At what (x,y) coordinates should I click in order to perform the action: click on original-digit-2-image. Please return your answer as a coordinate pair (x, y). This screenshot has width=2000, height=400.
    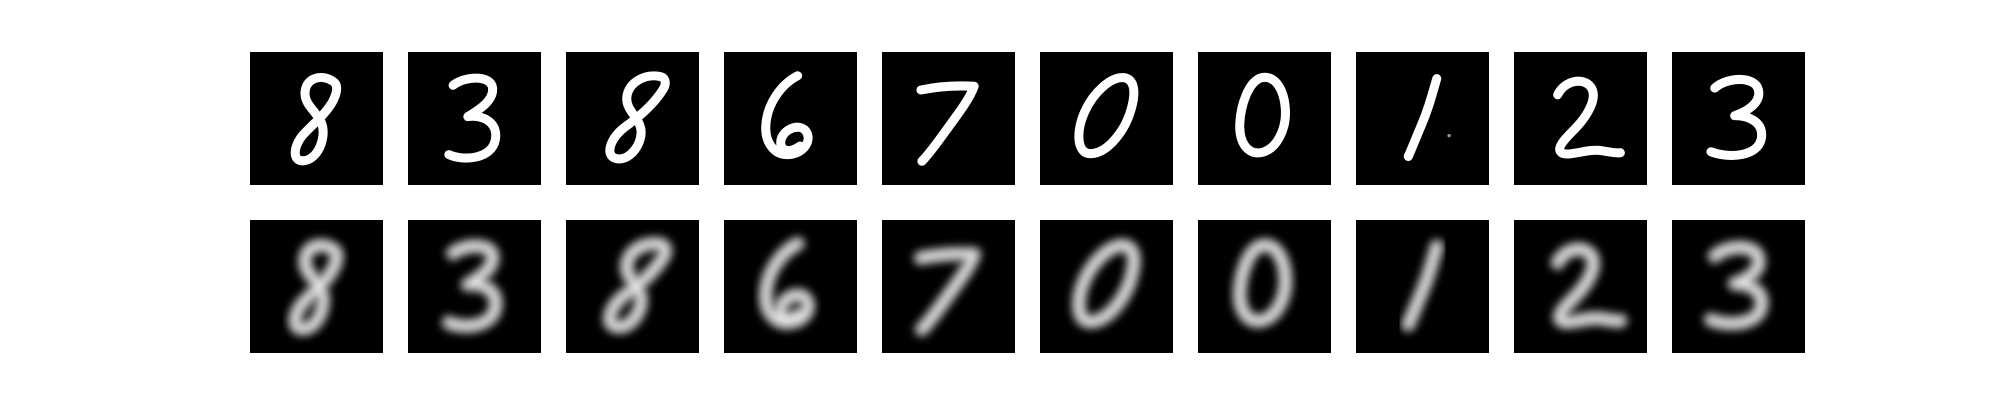
    Looking at the image, I should click on (1580, 118).